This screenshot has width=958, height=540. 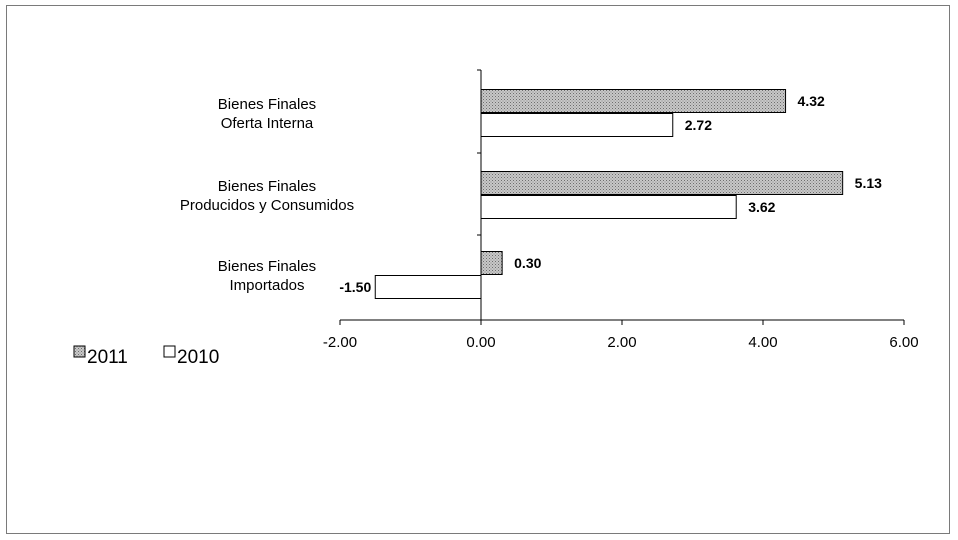 I want to click on category-label: Oferta Interna, so click(x=267, y=123).